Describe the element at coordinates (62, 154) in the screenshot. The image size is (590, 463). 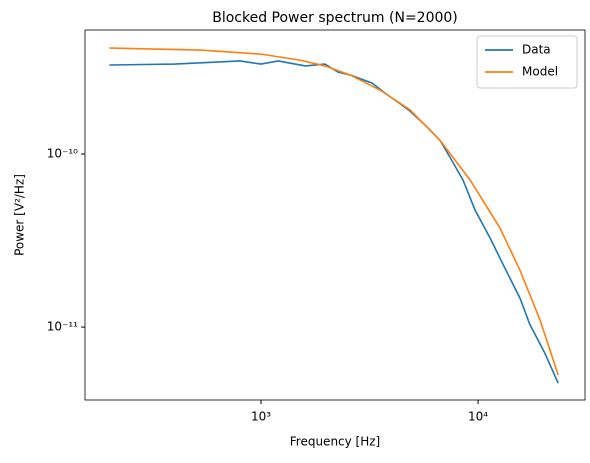
I see `y-tick-label: 10⁻¹⁰` at that location.